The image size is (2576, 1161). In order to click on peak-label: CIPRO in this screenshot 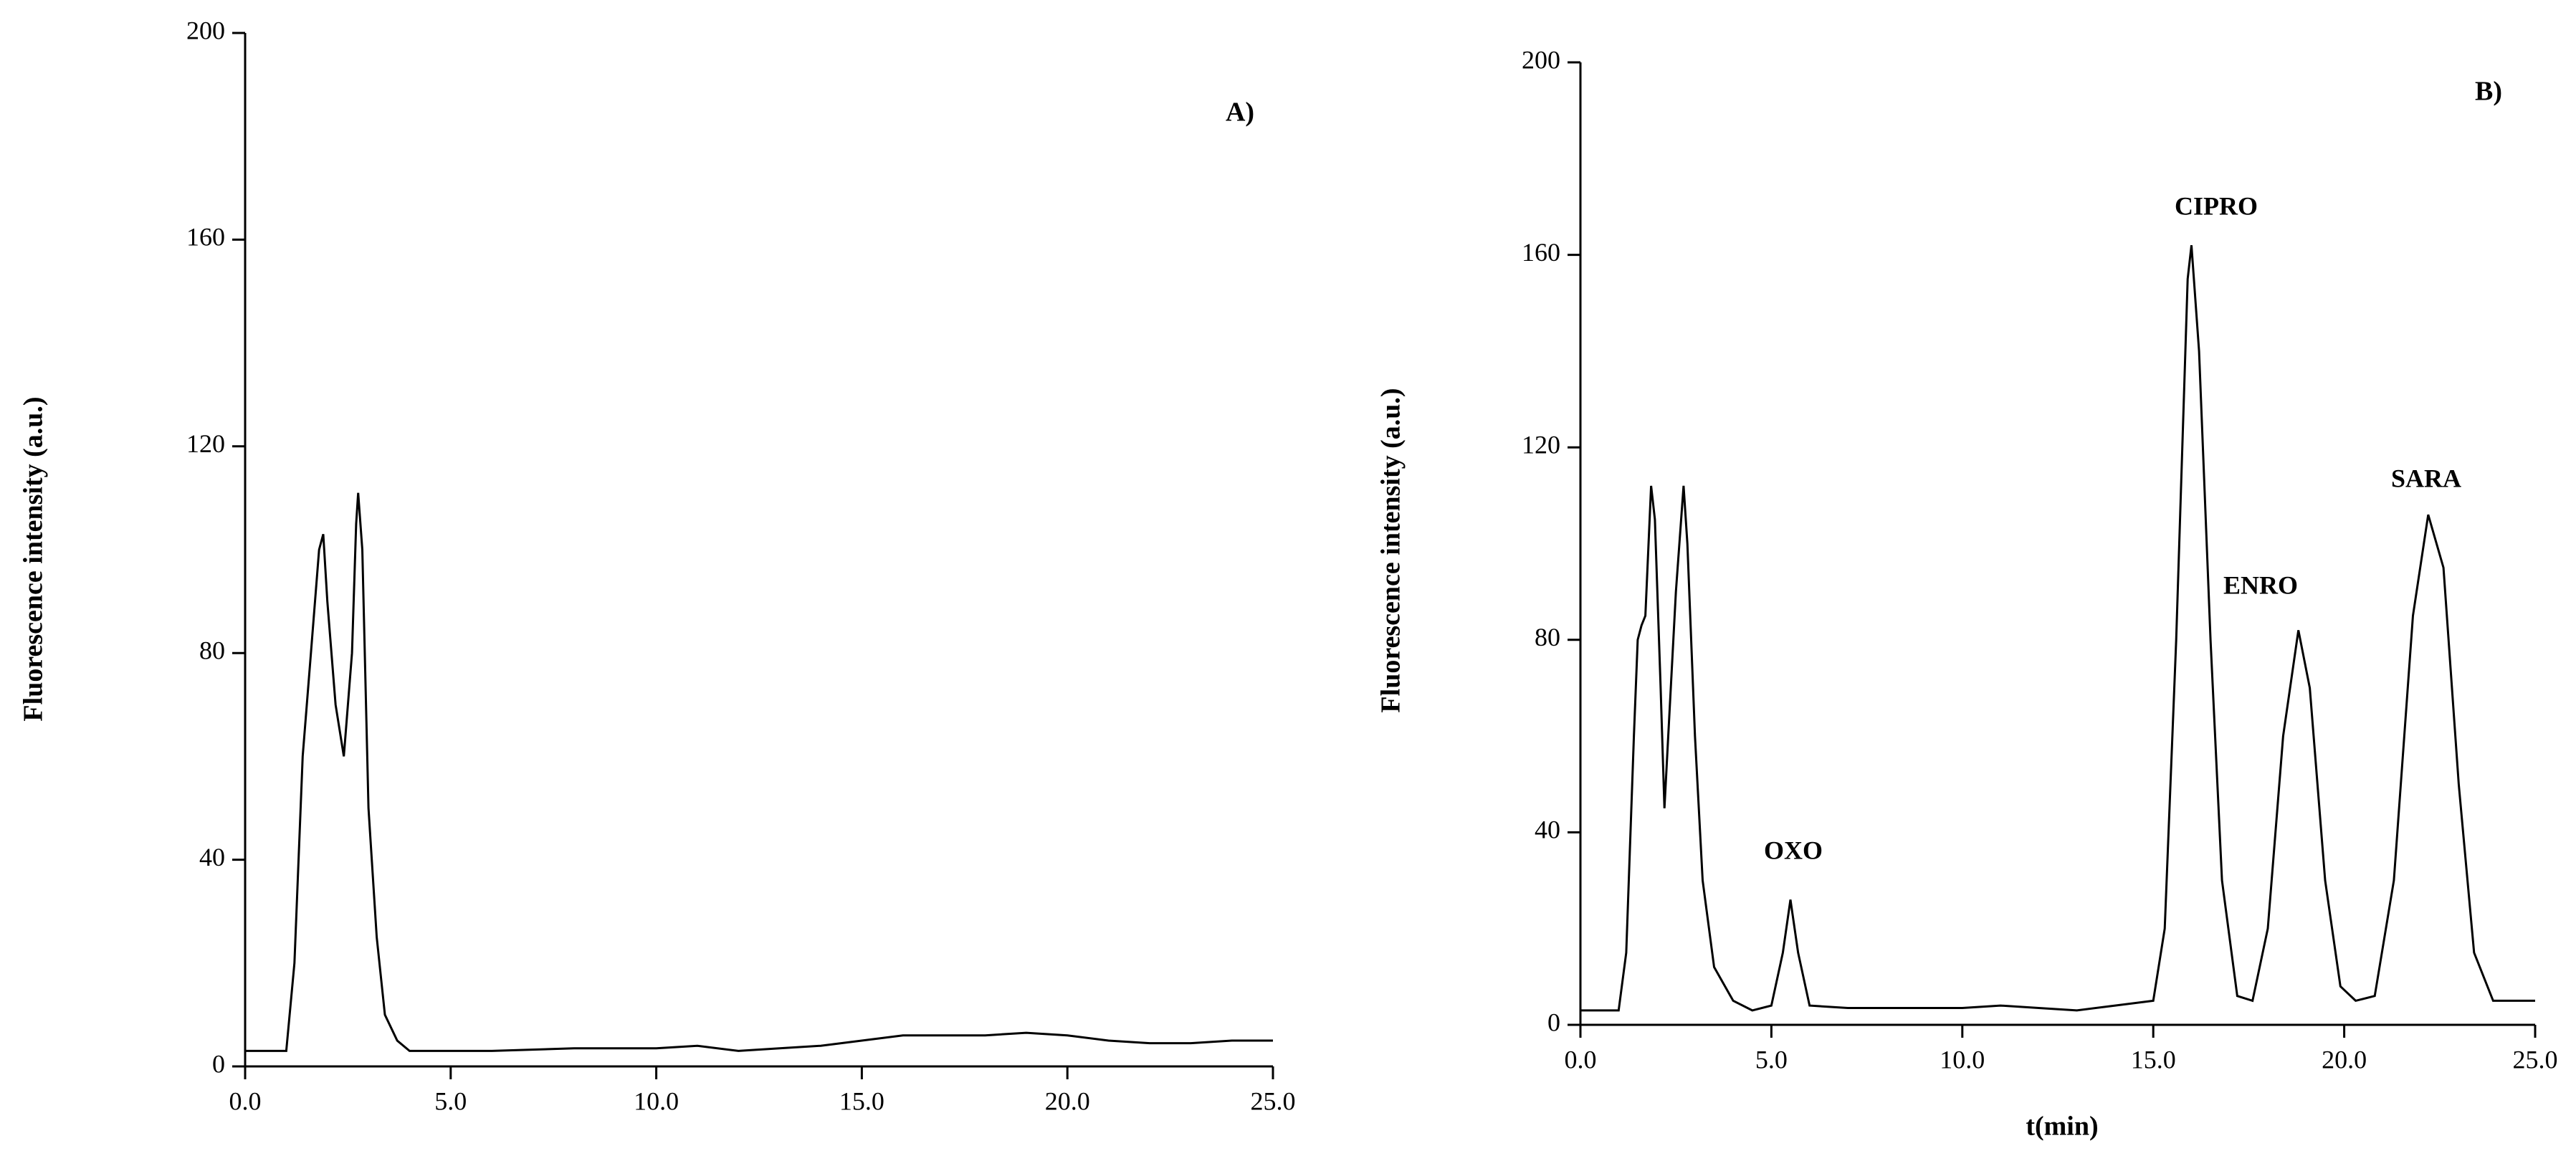, I will do `click(2216, 205)`.